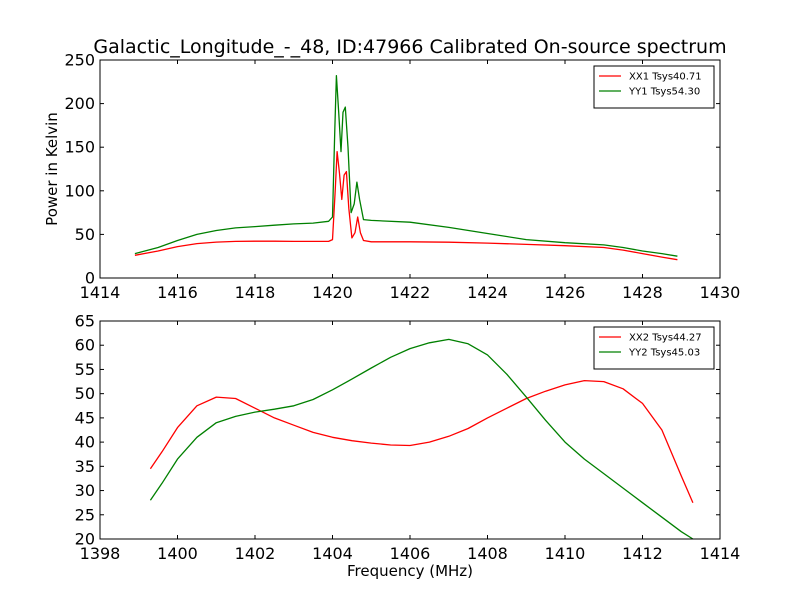 The image size is (800, 604). I want to click on x-tick-label: 1410, so click(565, 553).